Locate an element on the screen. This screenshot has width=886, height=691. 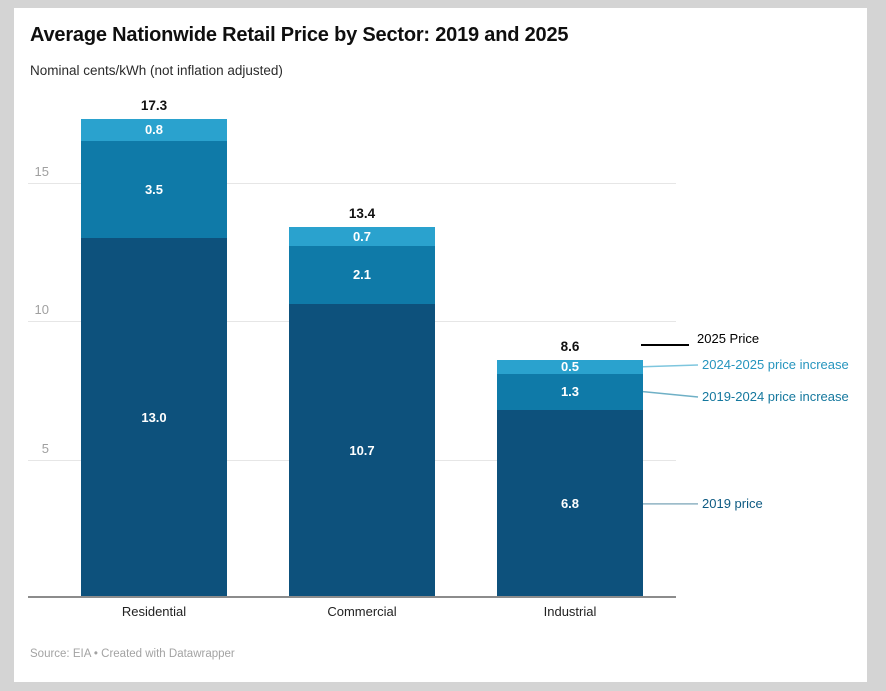
segment-value-label: 0.7 is located at coordinates (362, 236).